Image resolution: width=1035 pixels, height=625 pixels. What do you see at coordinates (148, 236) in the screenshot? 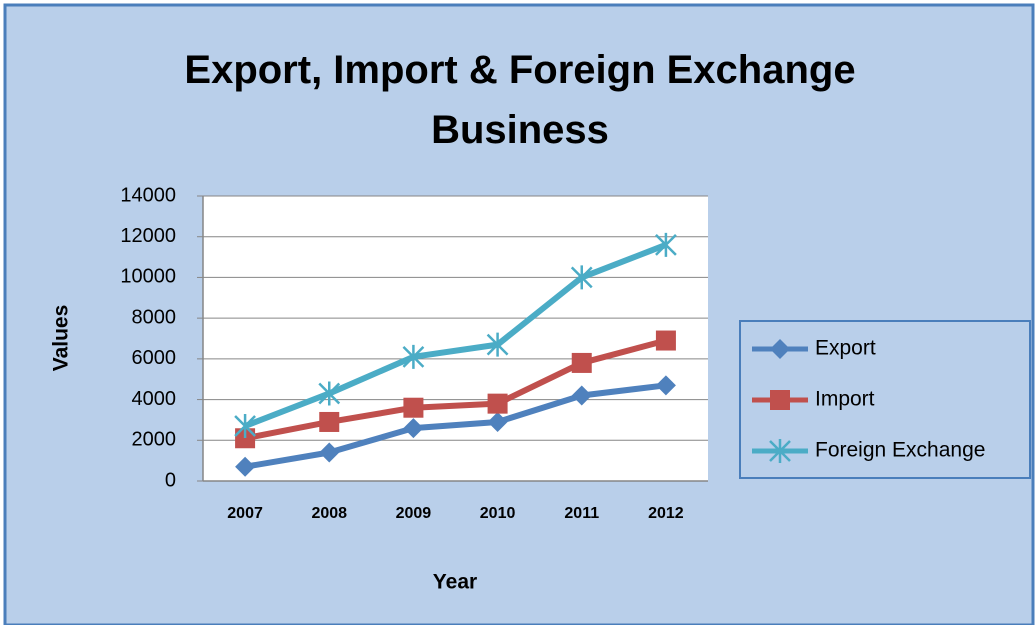
I see `y-tick-label: 12000` at bounding box center [148, 236].